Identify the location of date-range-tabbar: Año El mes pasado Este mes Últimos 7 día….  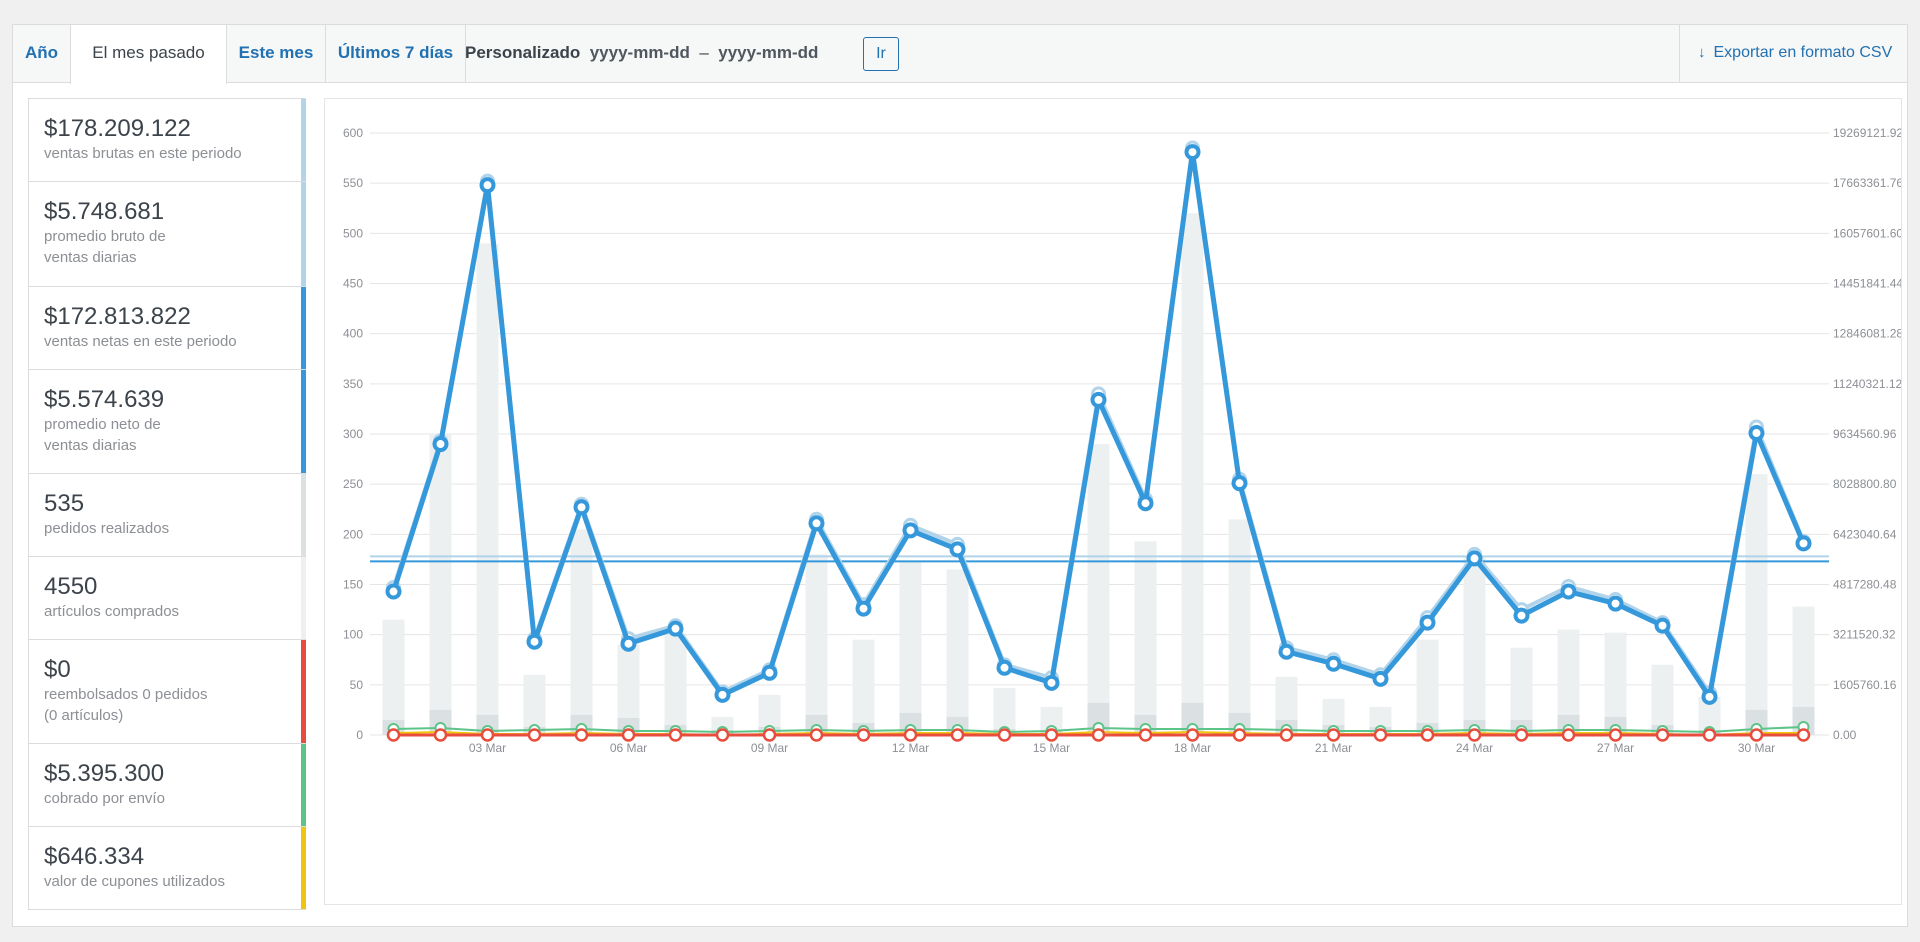
(960, 54).